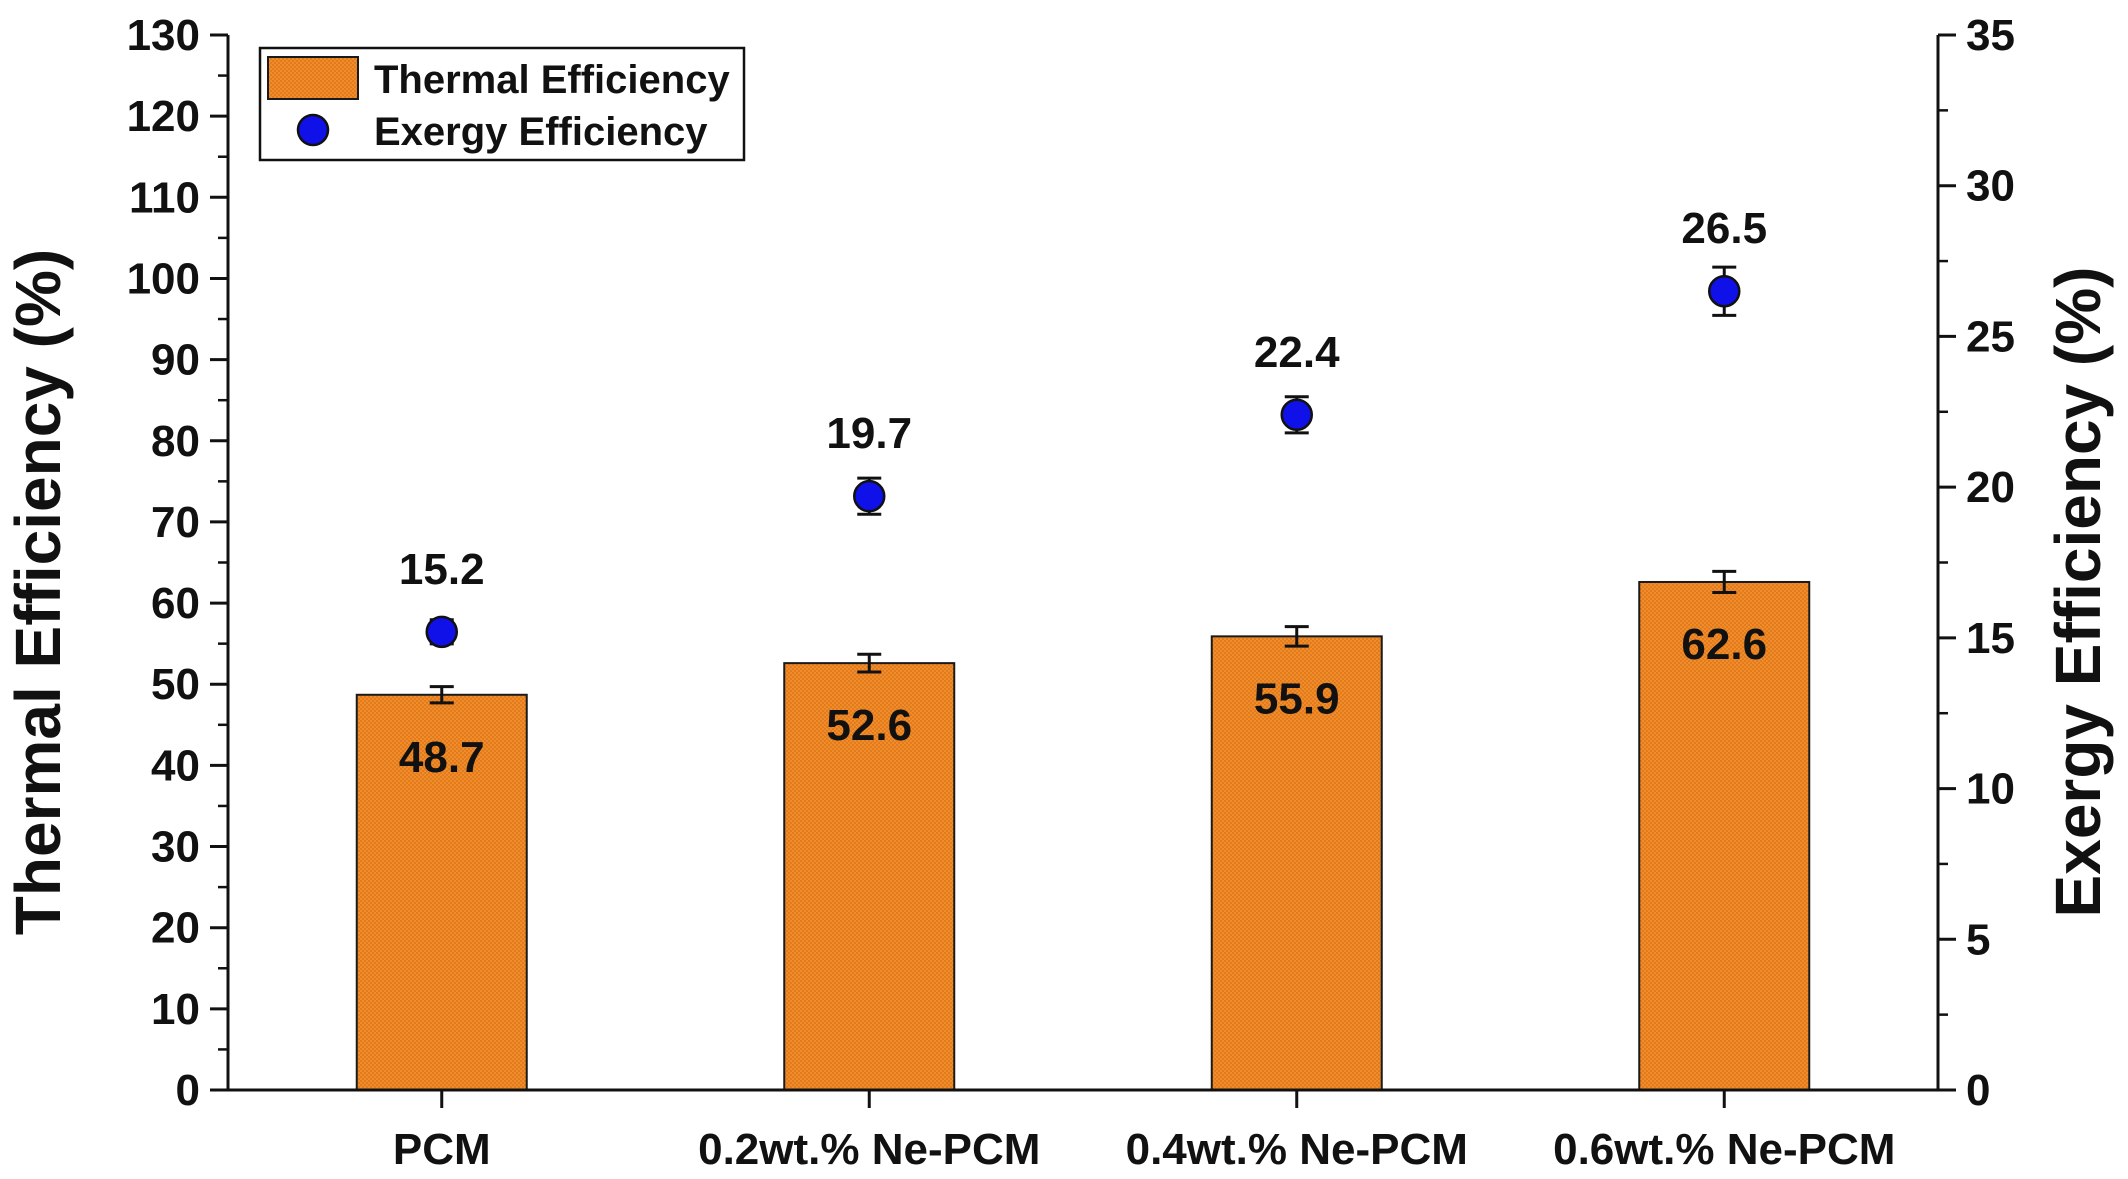  I want to click on y2-axis-tick-label: 5, so click(1978, 939).